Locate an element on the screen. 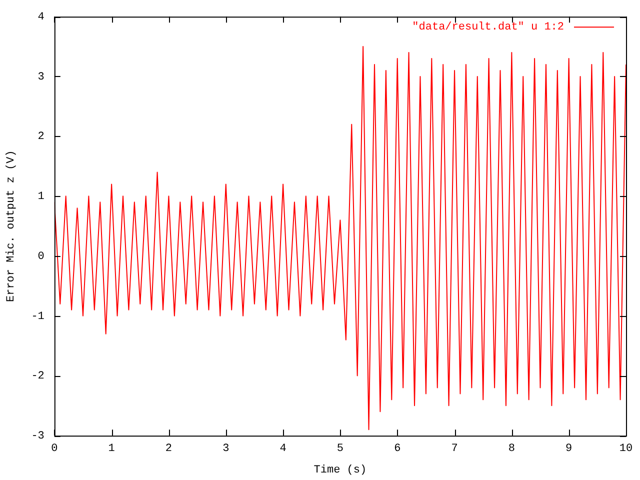  y-axis-title: Error Mic. output z (V) is located at coordinates (12, 226).